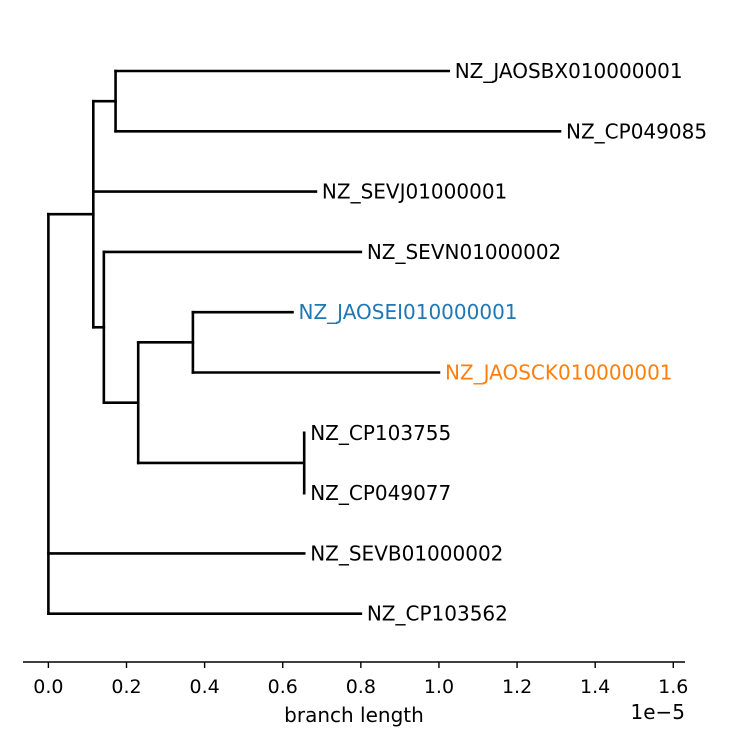 The width and height of the screenshot is (750, 750). I want to click on tip-label: NZ_SEVN01000002, so click(464, 252).